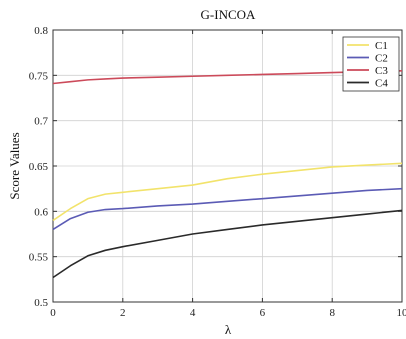 This screenshot has width=406, height=339. What do you see at coordinates (53, 313) in the screenshot?
I see `x-tick-label: 0` at bounding box center [53, 313].